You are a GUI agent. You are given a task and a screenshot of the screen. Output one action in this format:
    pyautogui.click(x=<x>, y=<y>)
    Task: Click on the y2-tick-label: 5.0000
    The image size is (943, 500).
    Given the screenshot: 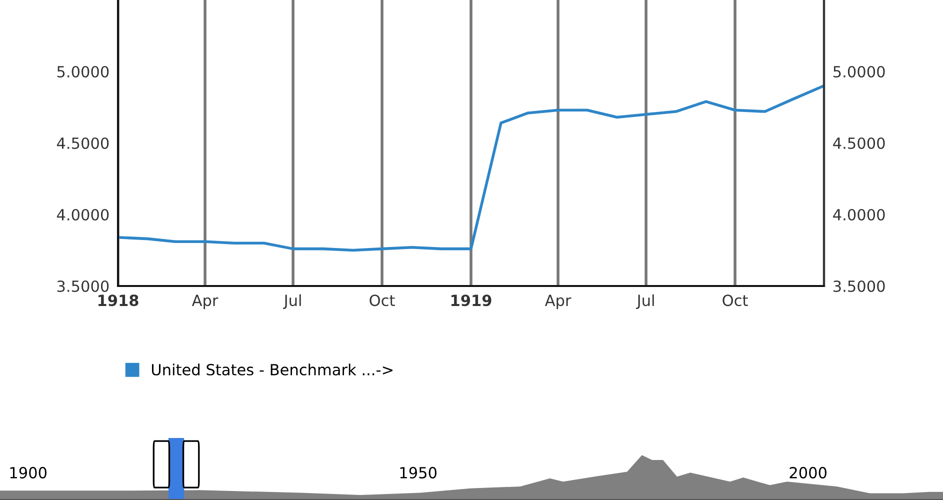 What is the action you would take?
    pyautogui.click(x=859, y=72)
    